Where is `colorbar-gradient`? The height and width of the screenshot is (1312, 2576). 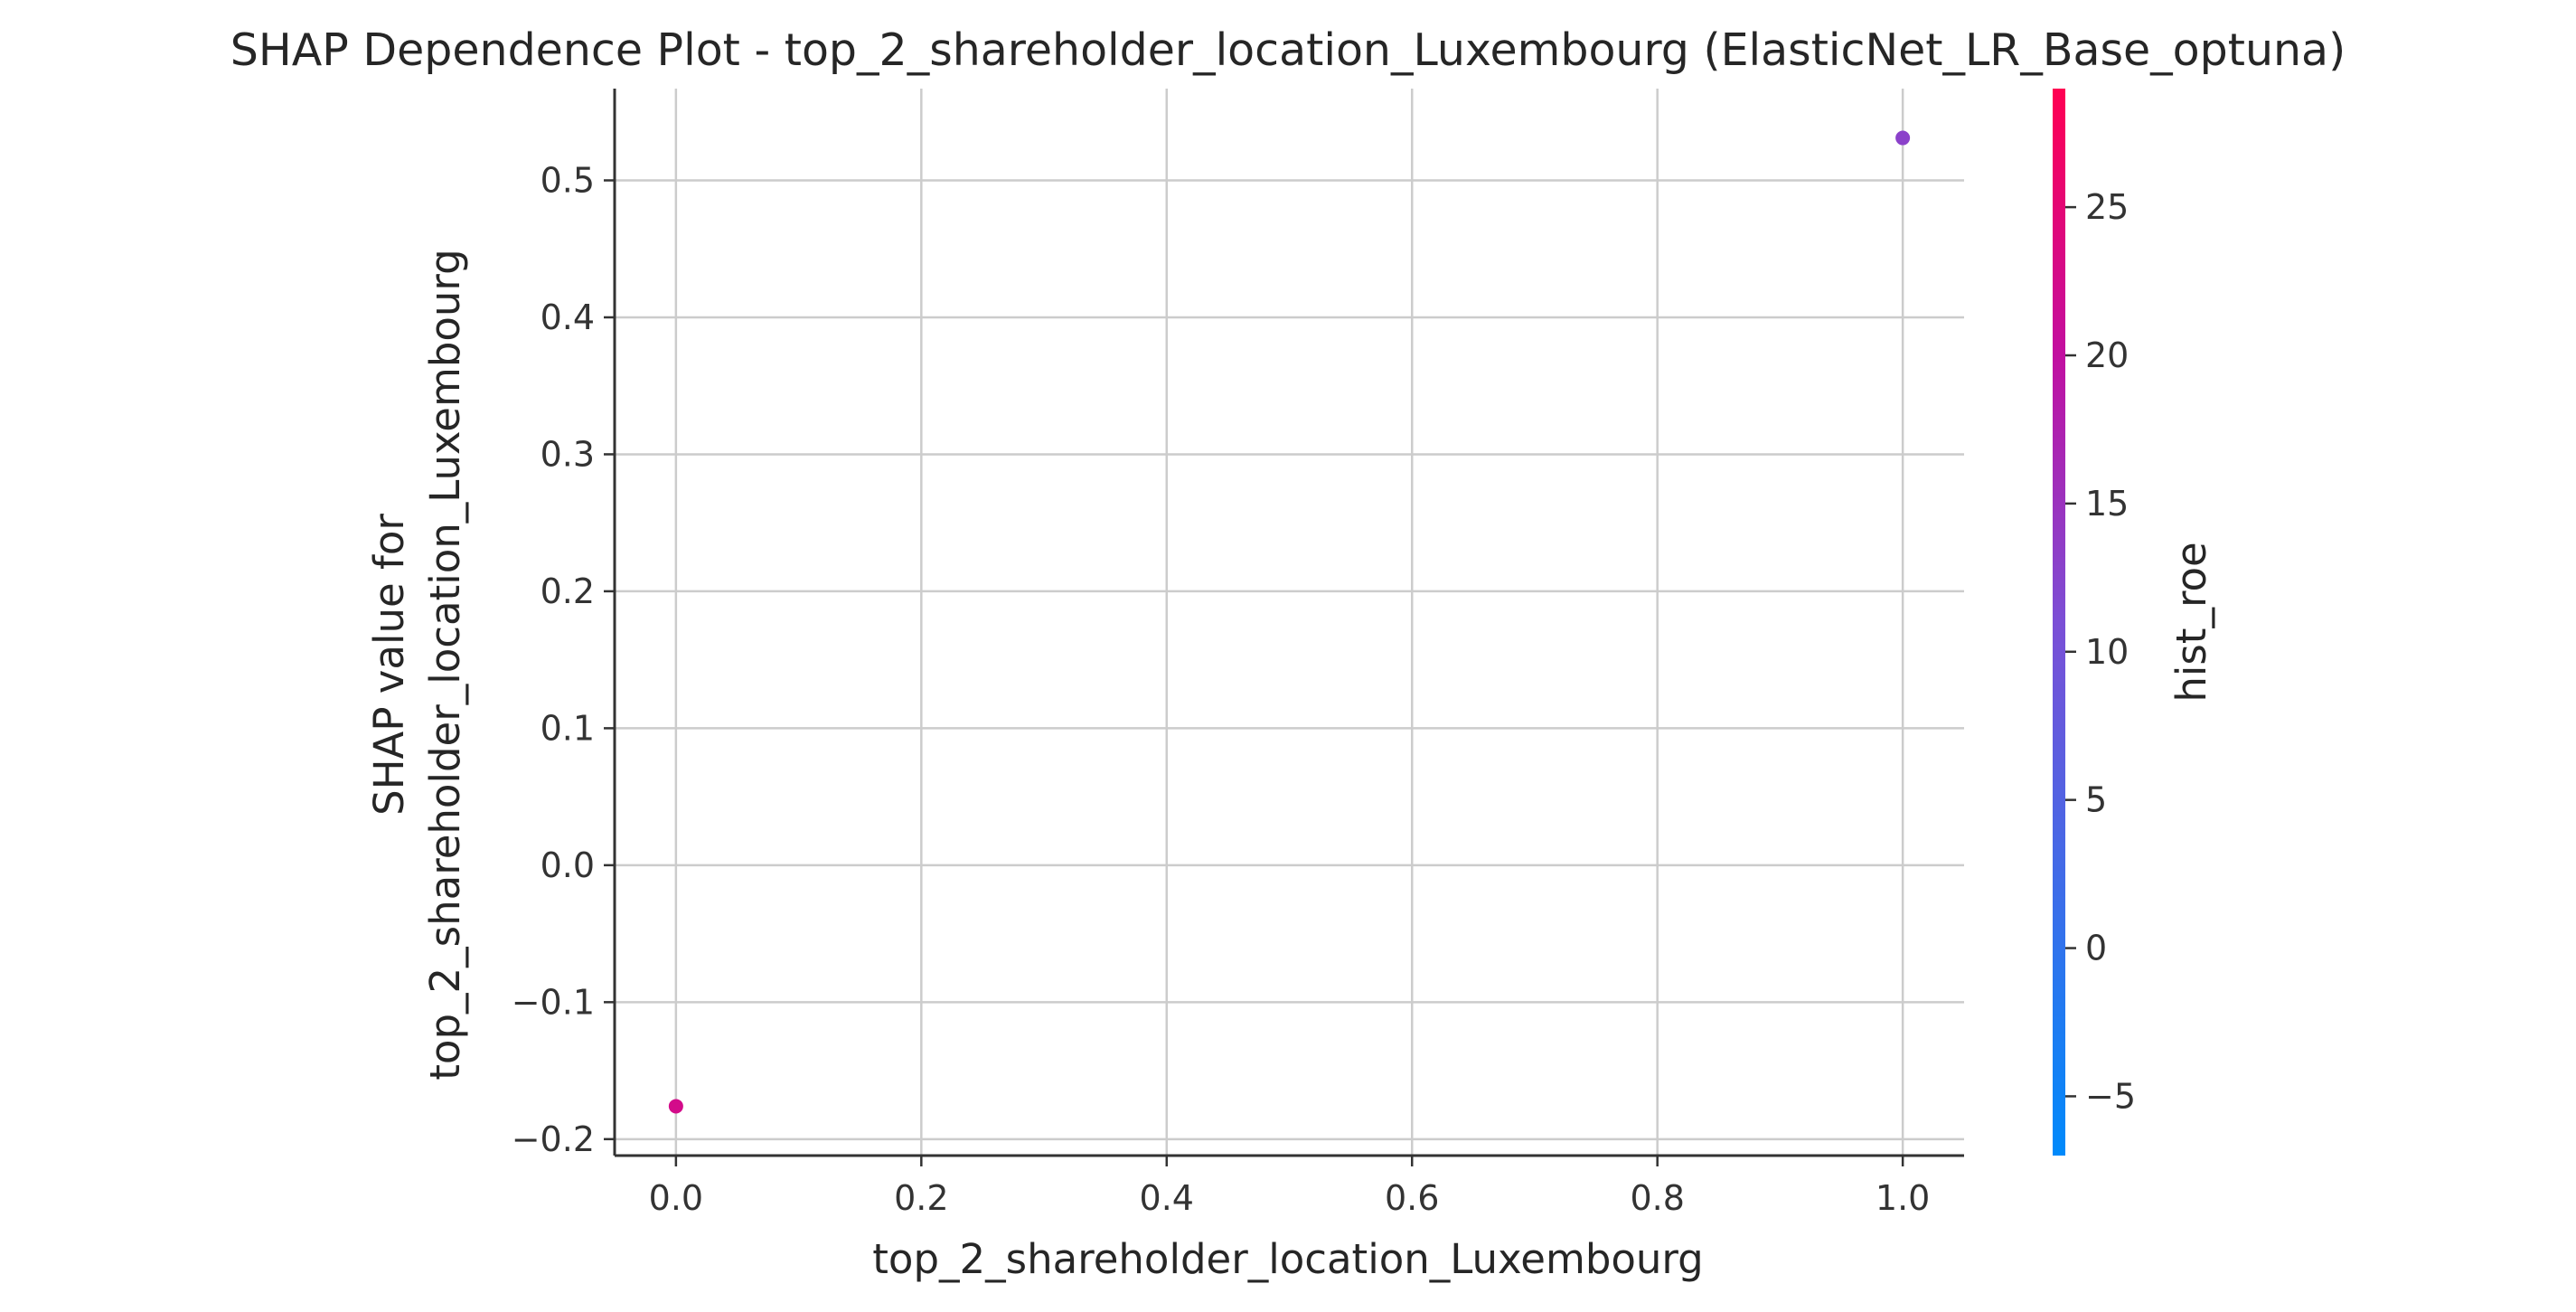
colorbar-gradient is located at coordinates (2059, 622).